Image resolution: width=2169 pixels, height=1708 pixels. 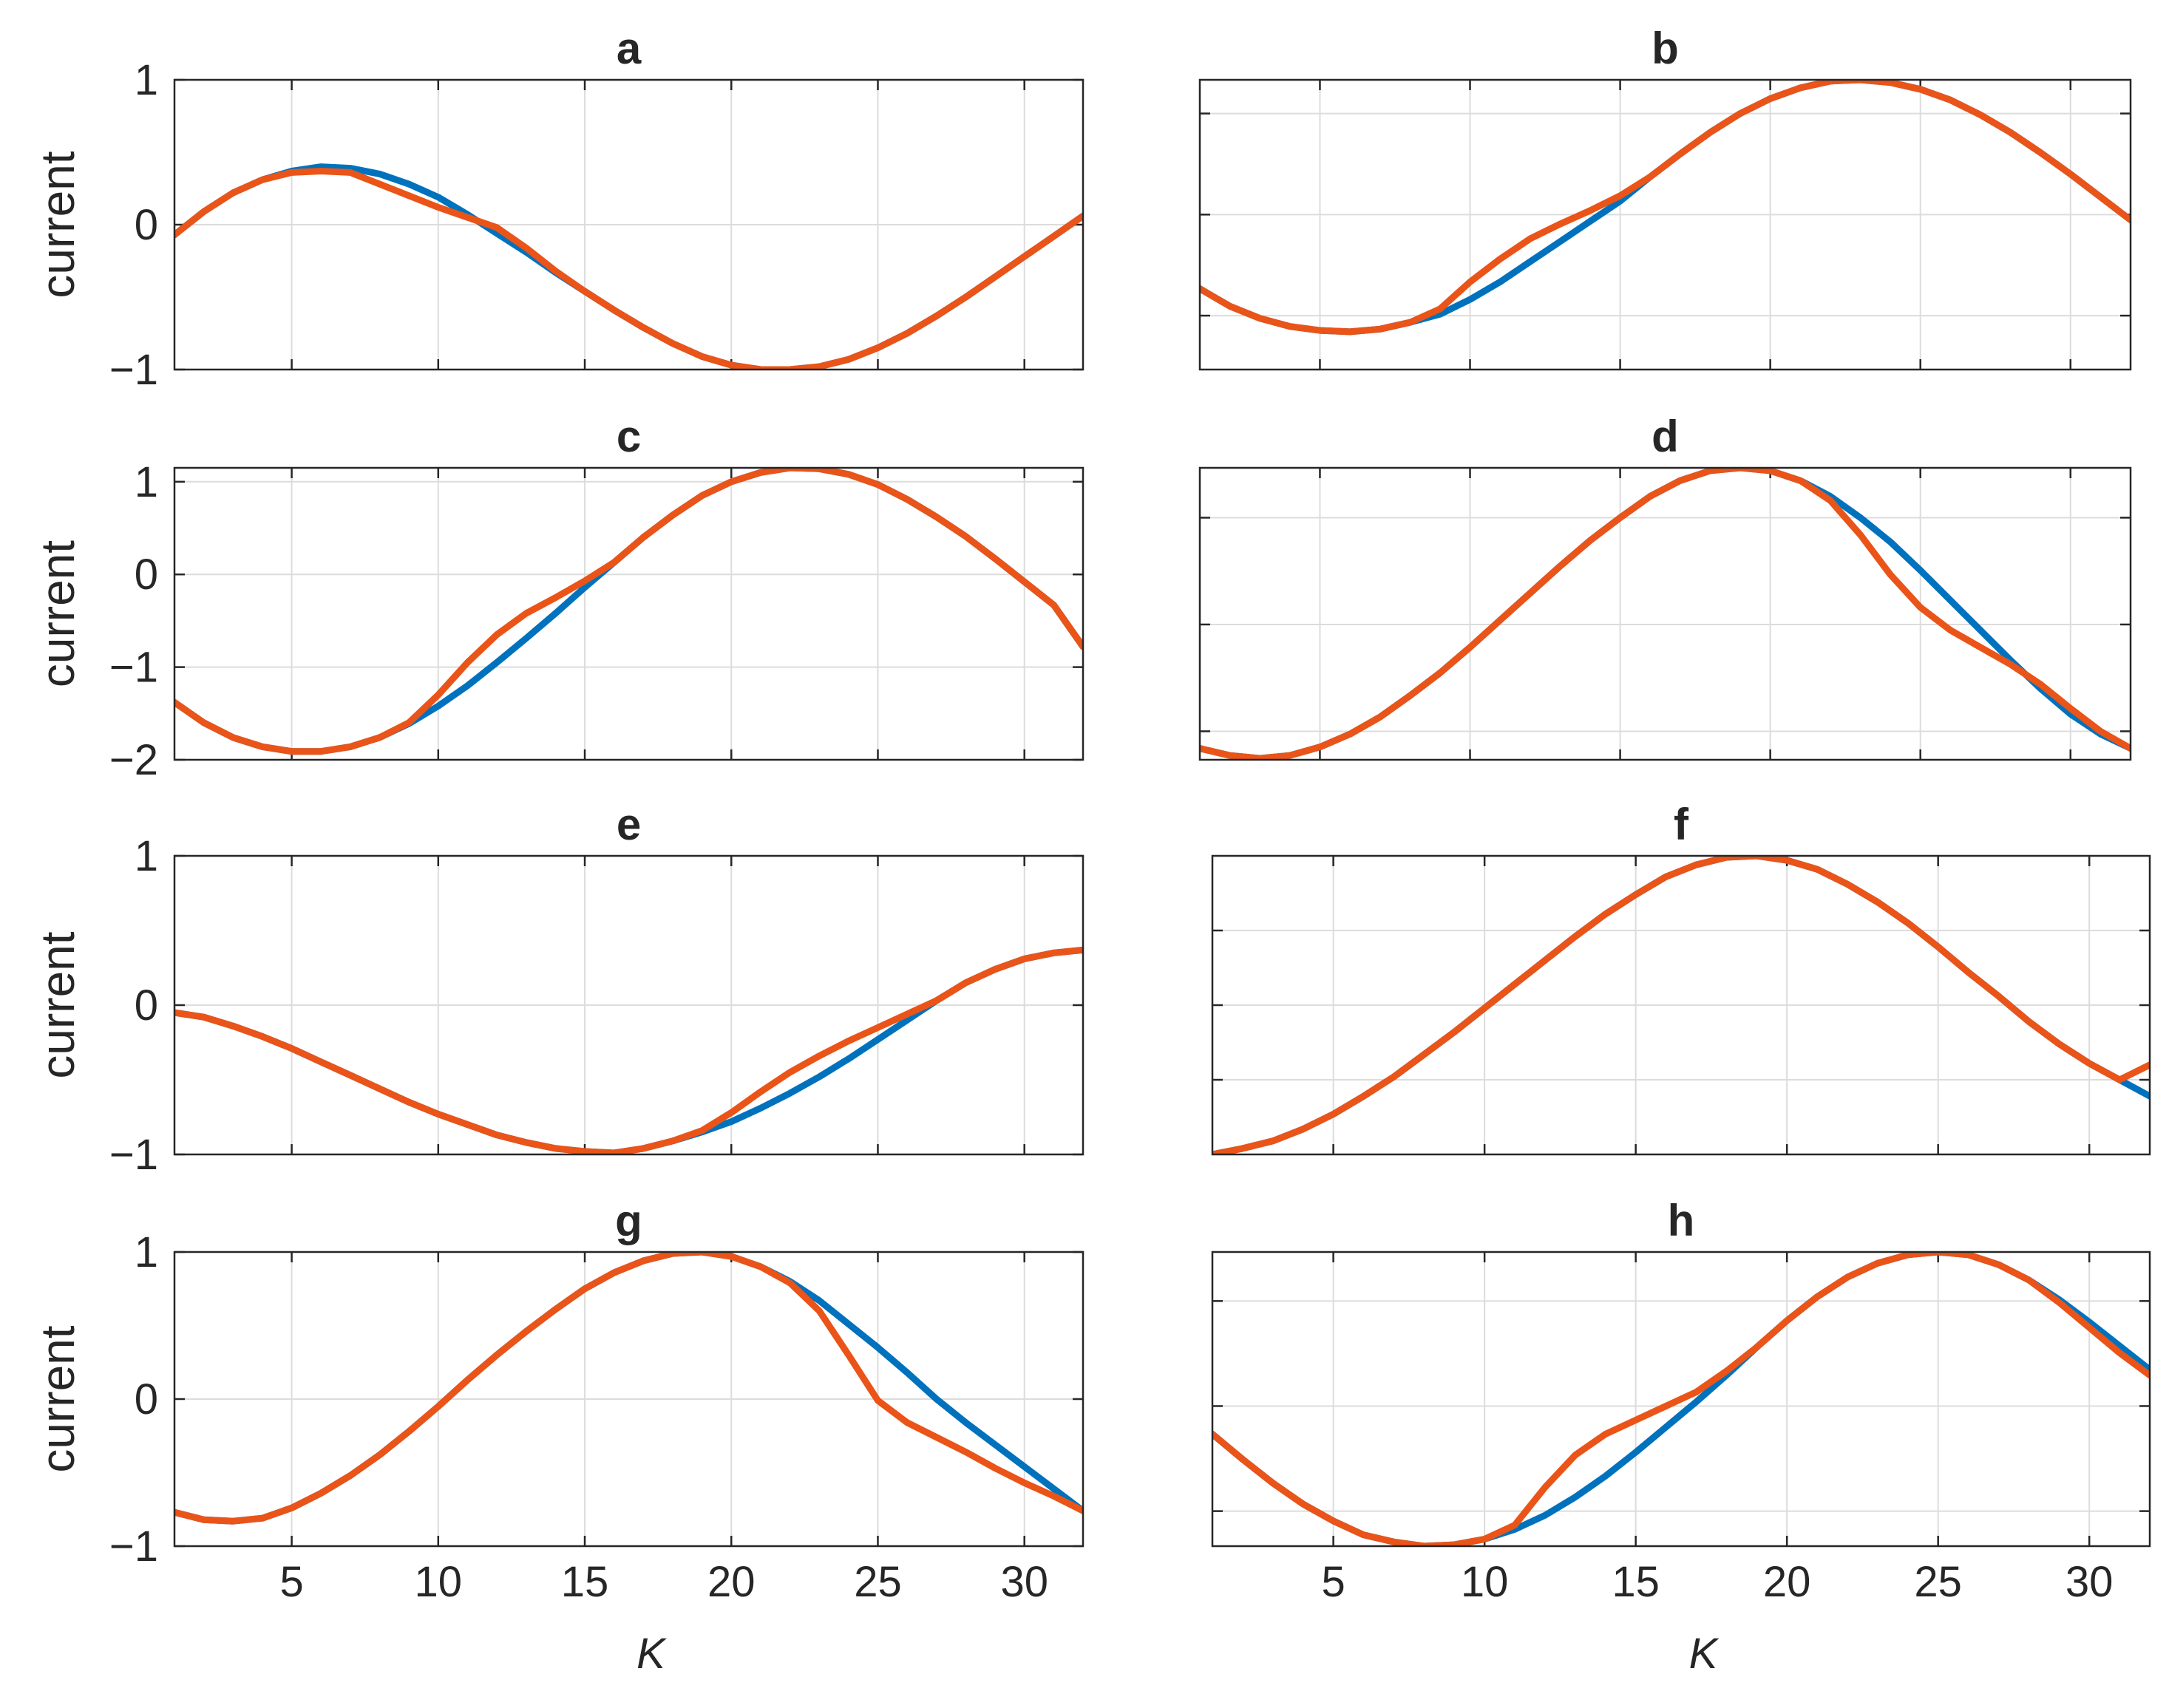 I want to click on y-tick-label: −2, so click(x=133, y=760).